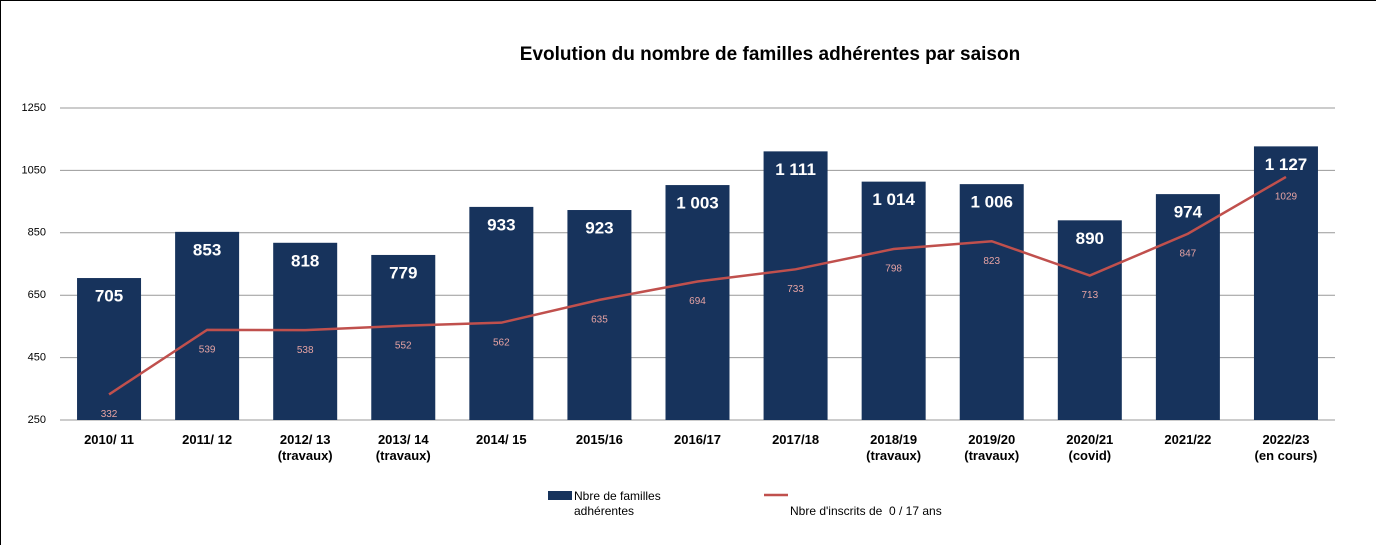 This screenshot has height=545, width=1376. What do you see at coordinates (207, 439) in the screenshot?
I see `x-tick-label: 2011/ 12` at bounding box center [207, 439].